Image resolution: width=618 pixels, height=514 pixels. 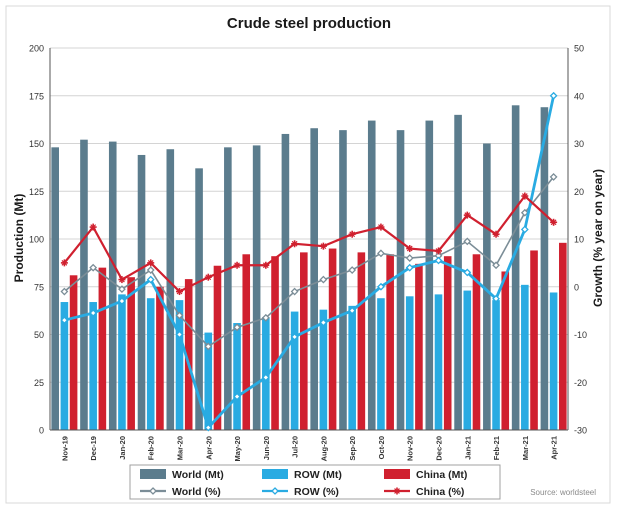 I want to click on y2-tick-label: 40, so click(x=579, y=96).